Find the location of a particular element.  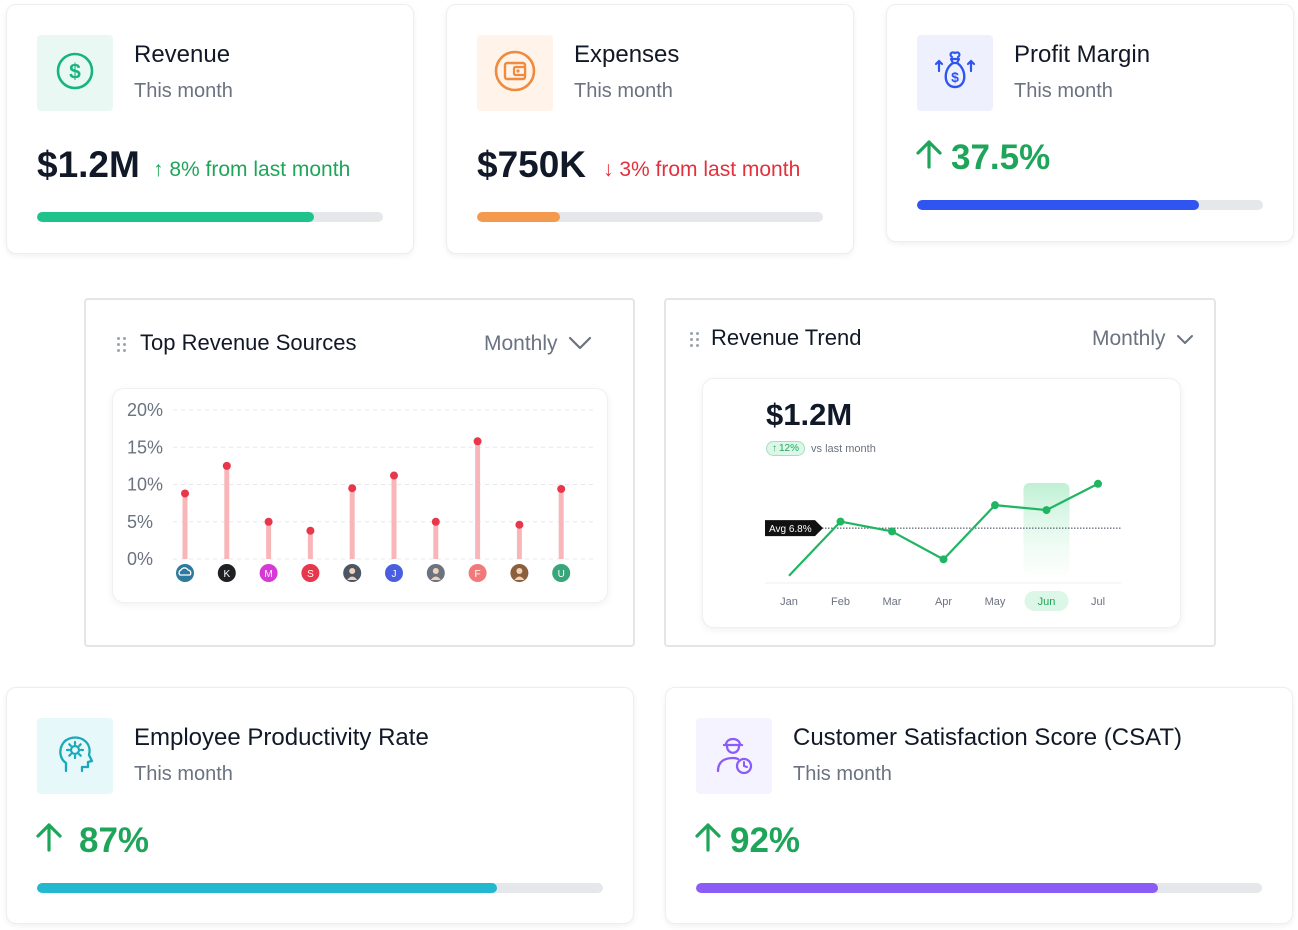

revenue-subtitle: This month is located at coordinates (183, 91).